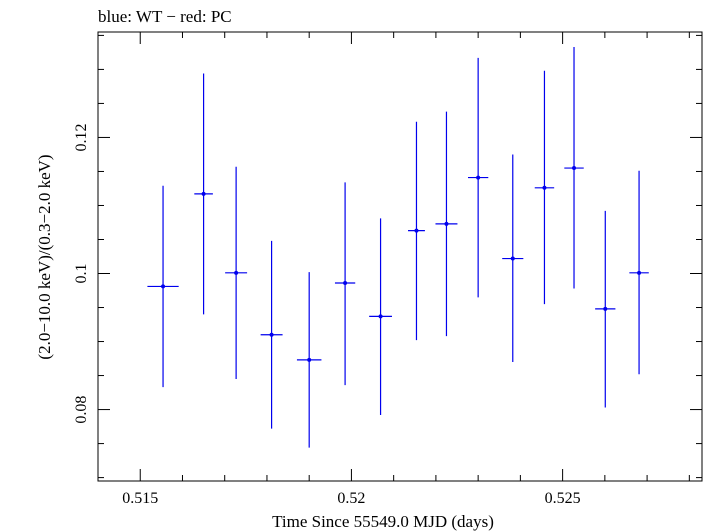 The width and height of the screenshot is (705, 532). I want to click on y-tick-label: 0.12, so click(81, 137).